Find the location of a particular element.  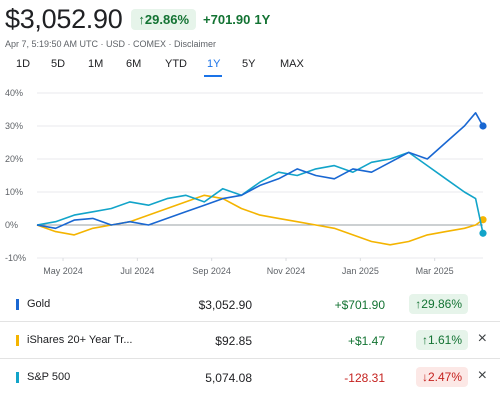

y-tick-label: -10% is located at coordinates (15, 258).